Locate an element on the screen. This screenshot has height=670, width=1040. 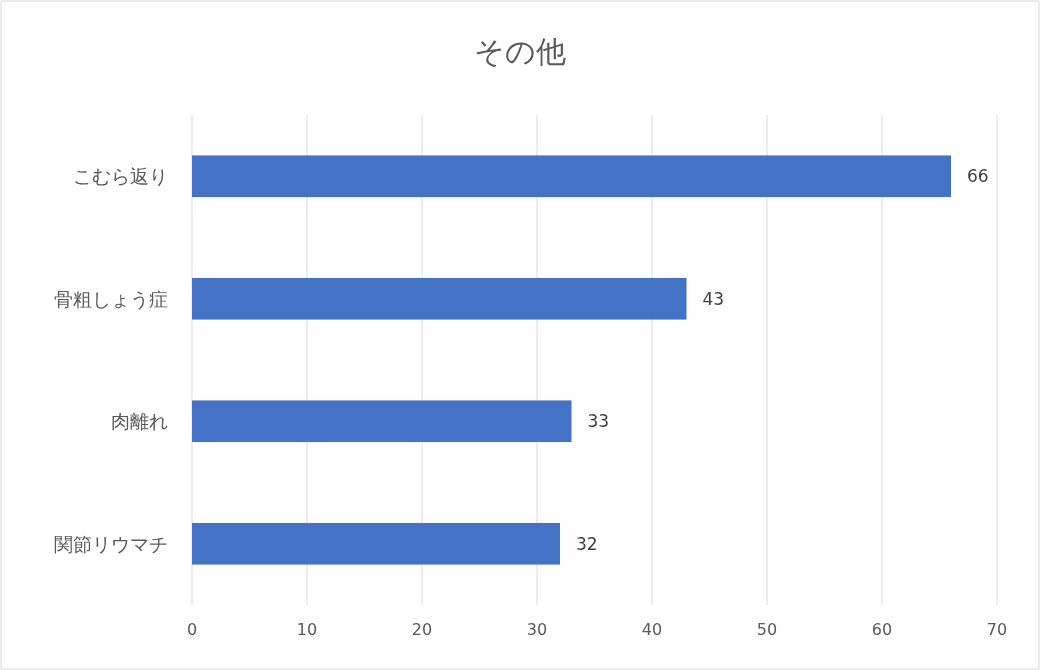
x-tick-label: 0 is located at coordinates (192, 629).